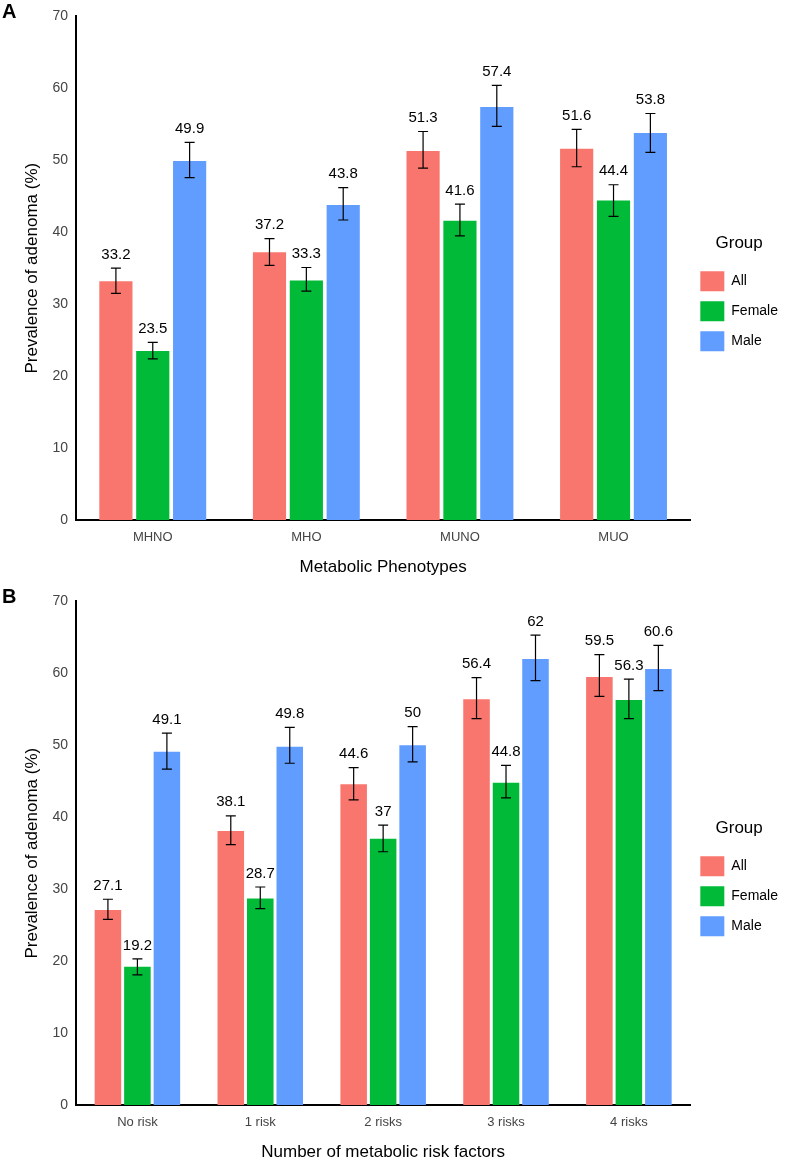 The height and width of the screenshot is (1176, 798). What do you see at coordinates (412, 712) in the screenshot?
I see `data-label: 50` at bounding box center [412, 712].